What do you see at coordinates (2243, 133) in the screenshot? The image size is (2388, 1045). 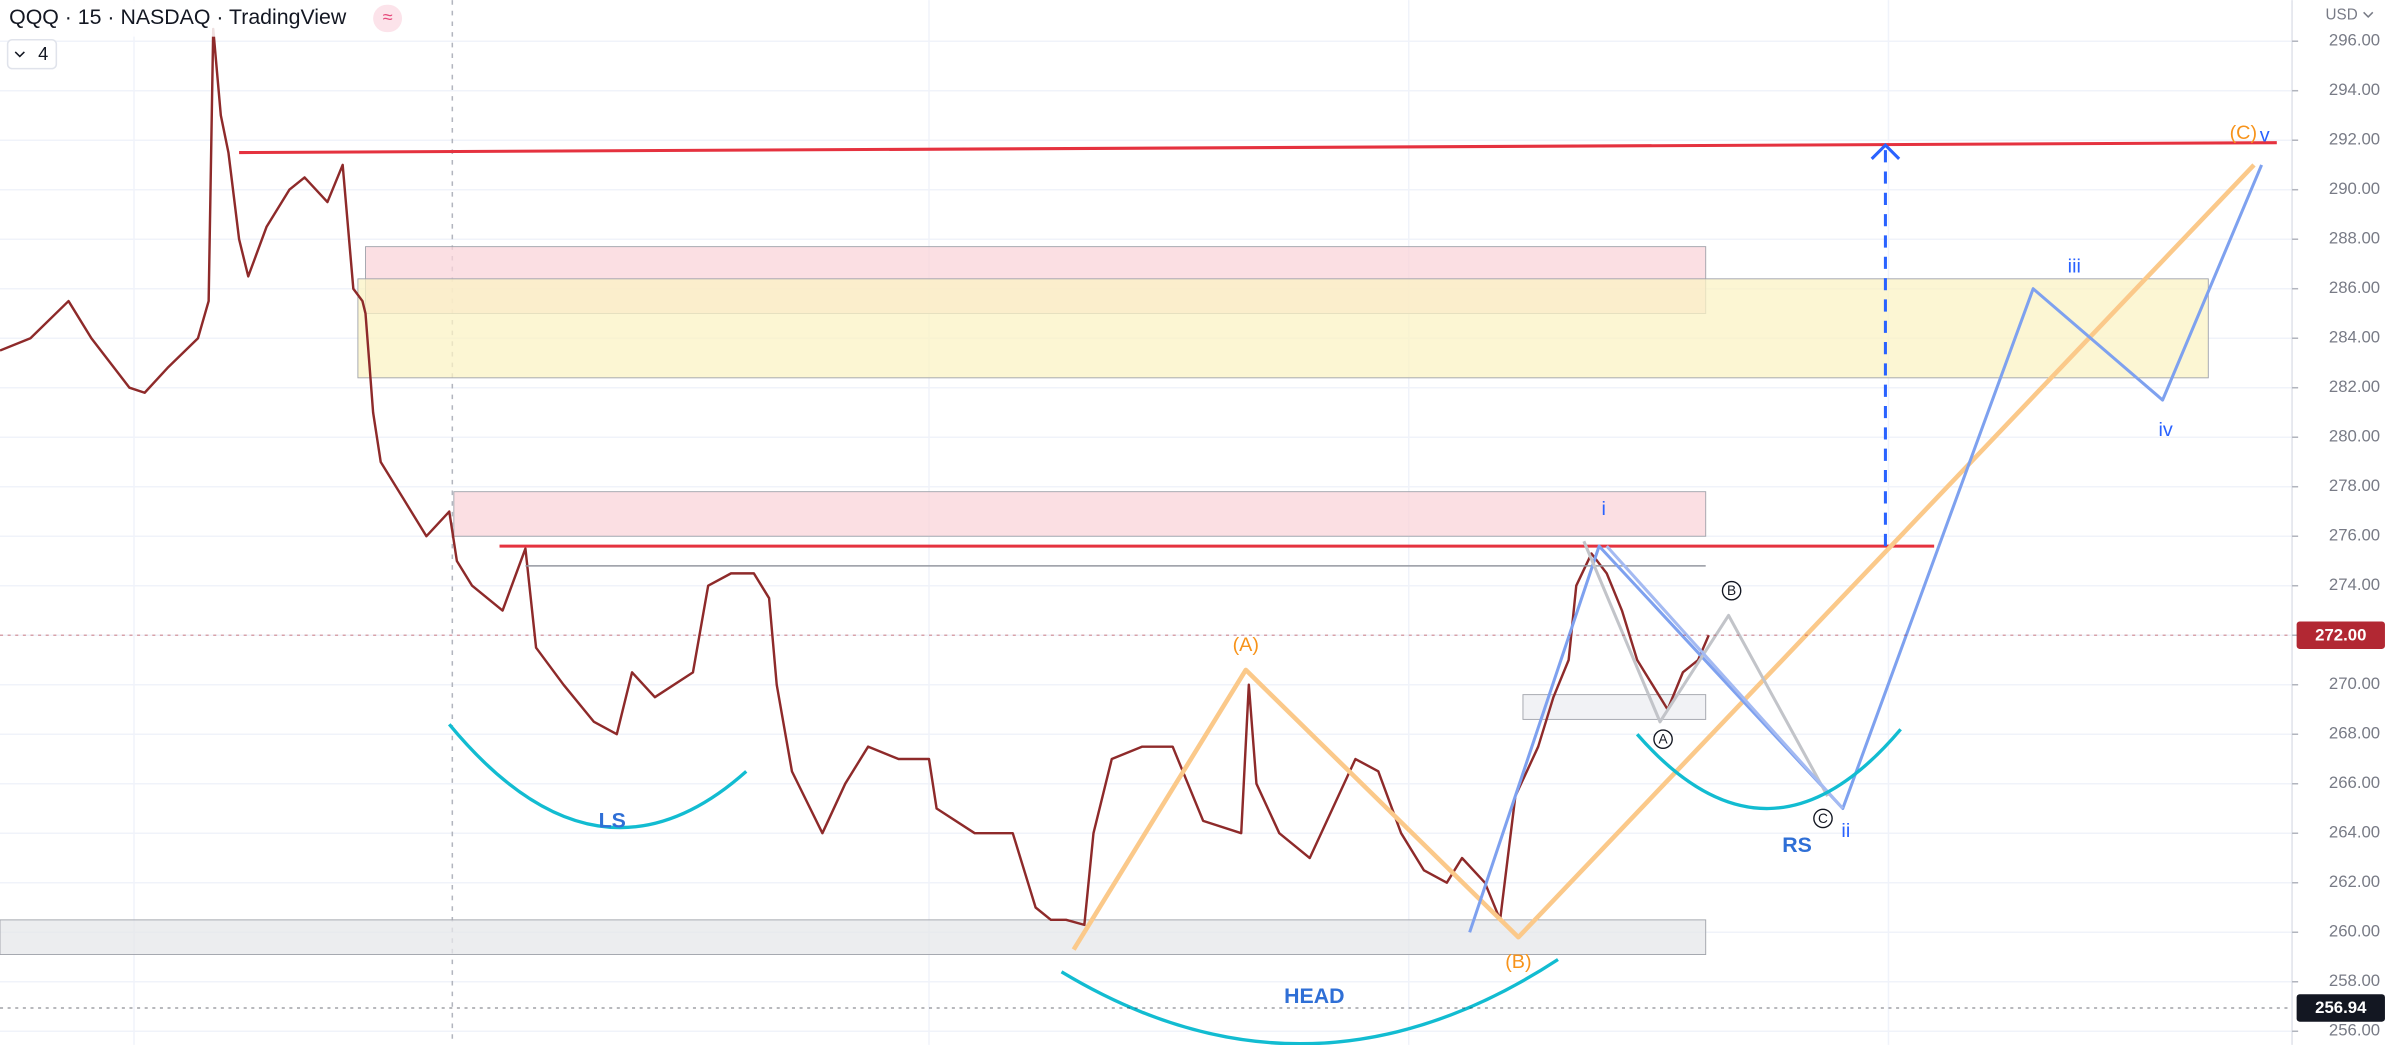 I see `wave-label: (C)` at bounding box center [2243, 133].